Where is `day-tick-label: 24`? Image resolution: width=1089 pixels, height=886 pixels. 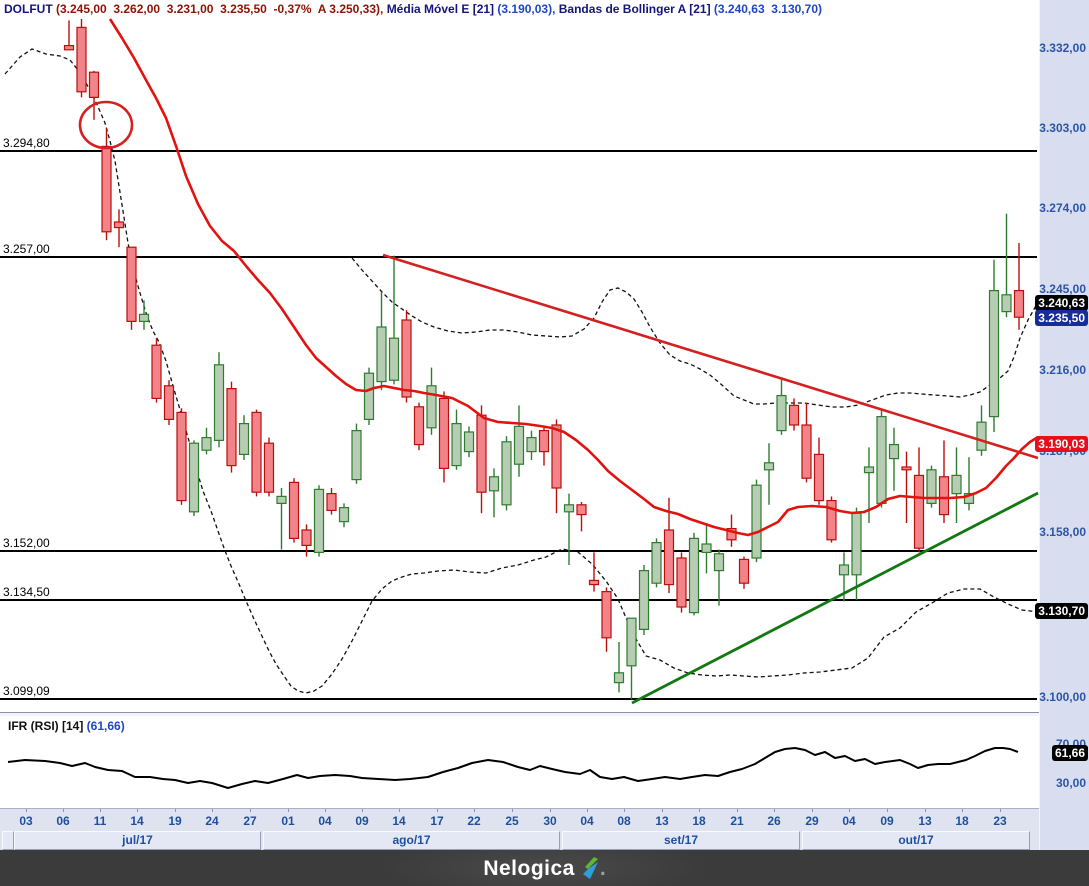
day-tick-label: 24 is located at coordinates (212, 821).